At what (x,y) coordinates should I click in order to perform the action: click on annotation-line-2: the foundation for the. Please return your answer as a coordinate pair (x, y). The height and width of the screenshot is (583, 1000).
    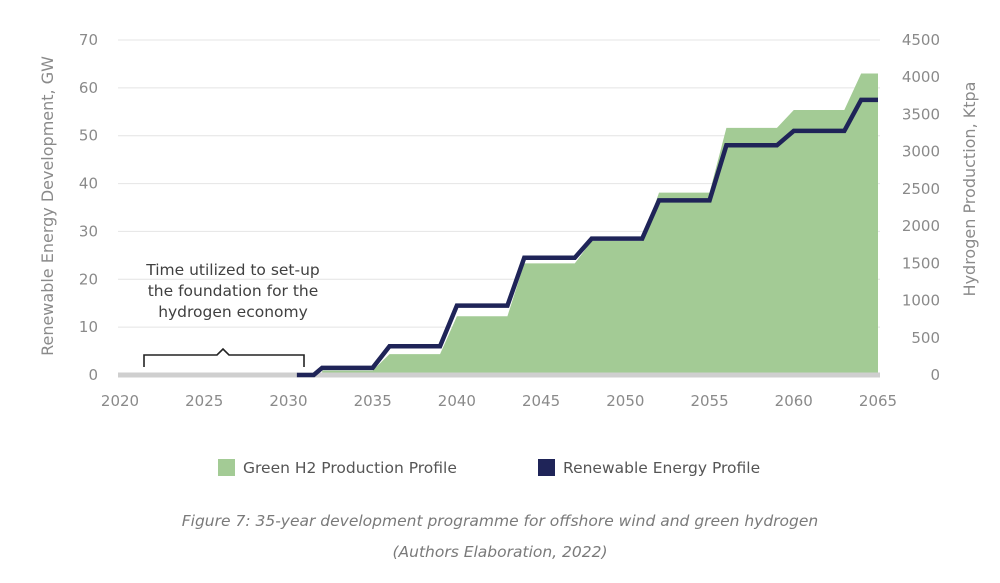
    Looking at the image, I should click on (233, 291).